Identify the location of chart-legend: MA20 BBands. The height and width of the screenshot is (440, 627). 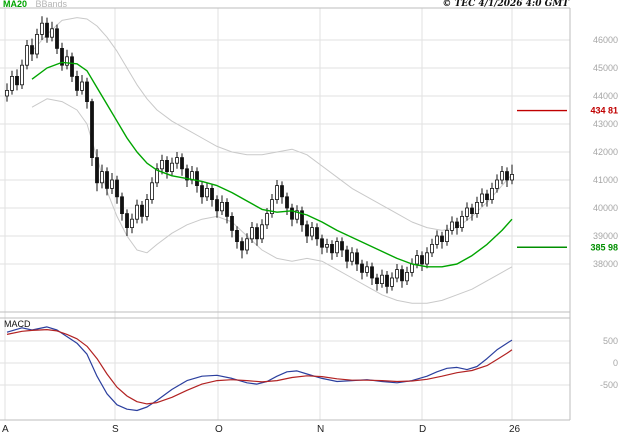
(35, 4).